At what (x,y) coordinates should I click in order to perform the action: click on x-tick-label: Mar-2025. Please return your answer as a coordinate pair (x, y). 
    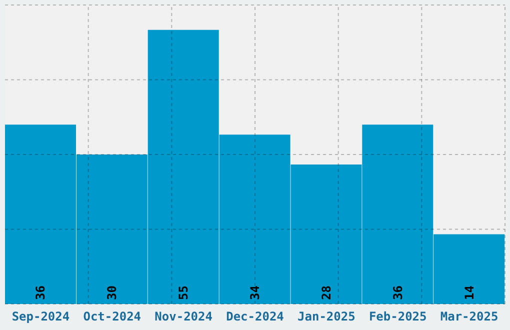
    Looking at the image, I should click on (469, 317).